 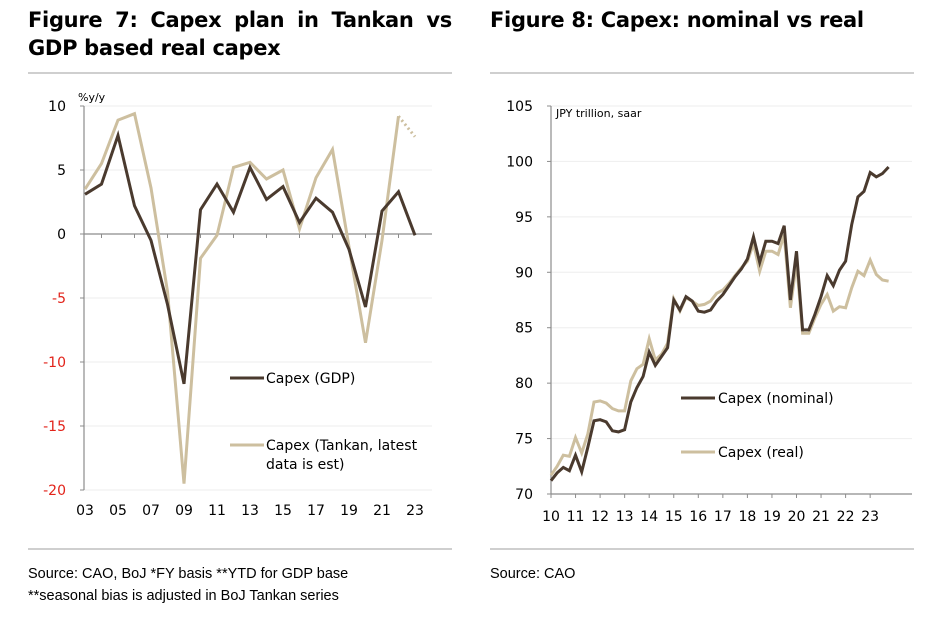 What do you see at coordinates (240, 73) in the screenshot?
I see `figure-7-top-rule` at bounding box center [240, 73].